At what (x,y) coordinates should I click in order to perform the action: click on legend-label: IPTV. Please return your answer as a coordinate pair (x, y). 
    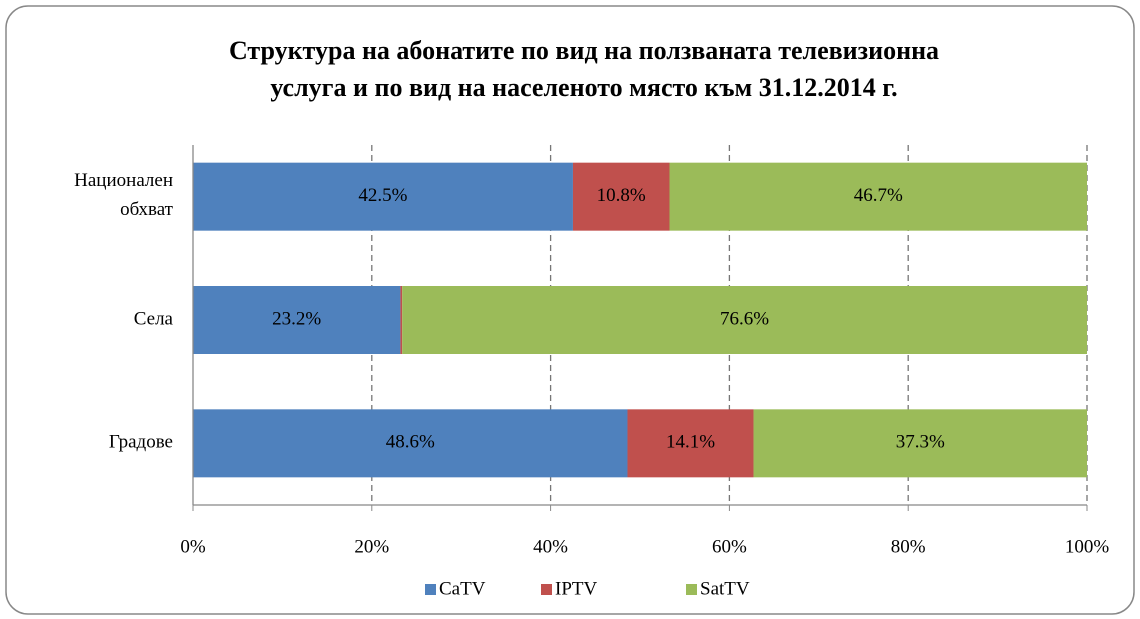
    Looking at the image, I should click on (576, 588).